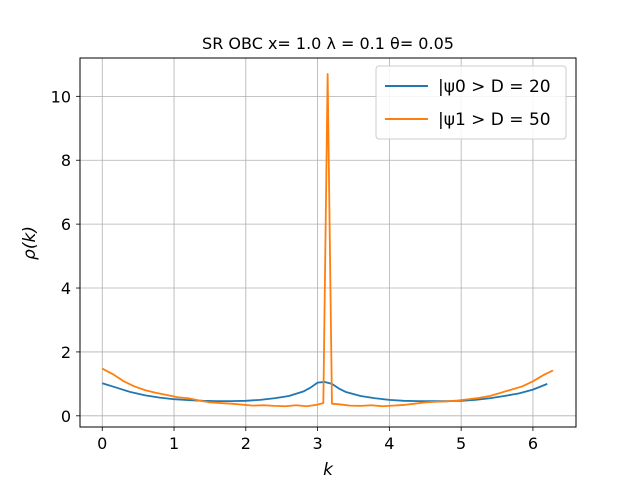 The width and height of the screenshot is (640, 480). What do you see at coordinates (66, 224) in the screenshot?
I see `y-tick-label: 6` at bounding box center [66, 224].